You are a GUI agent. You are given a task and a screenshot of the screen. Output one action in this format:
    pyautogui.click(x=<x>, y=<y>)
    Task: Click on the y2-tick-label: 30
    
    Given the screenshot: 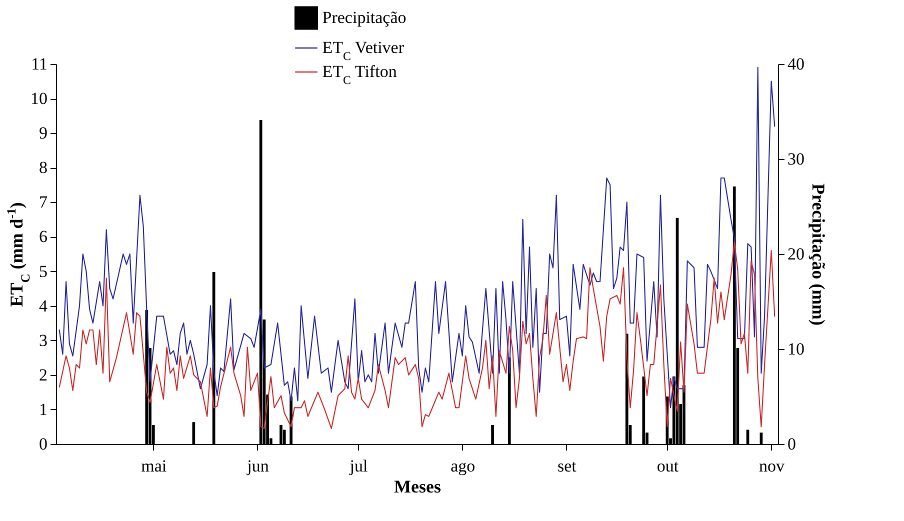 What is the action you would take?
    pyautogui.click(x=796, y=159)
    